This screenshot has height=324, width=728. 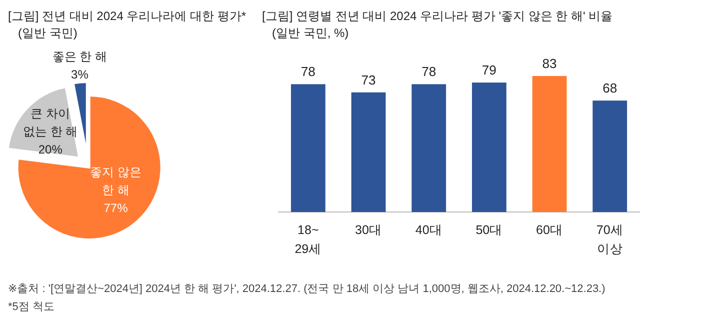 What do you see at coordinates (307, 289) in the screenshot?
I see `text: ※출처 : '[연말결산~2024년] 2024년 한 해 평가', 2024.12.27. (전국 만 18세 이상 남녀 1,000명, 웹조사, 2024.12.20.~12.23.)` at bounding box center [307, 289].